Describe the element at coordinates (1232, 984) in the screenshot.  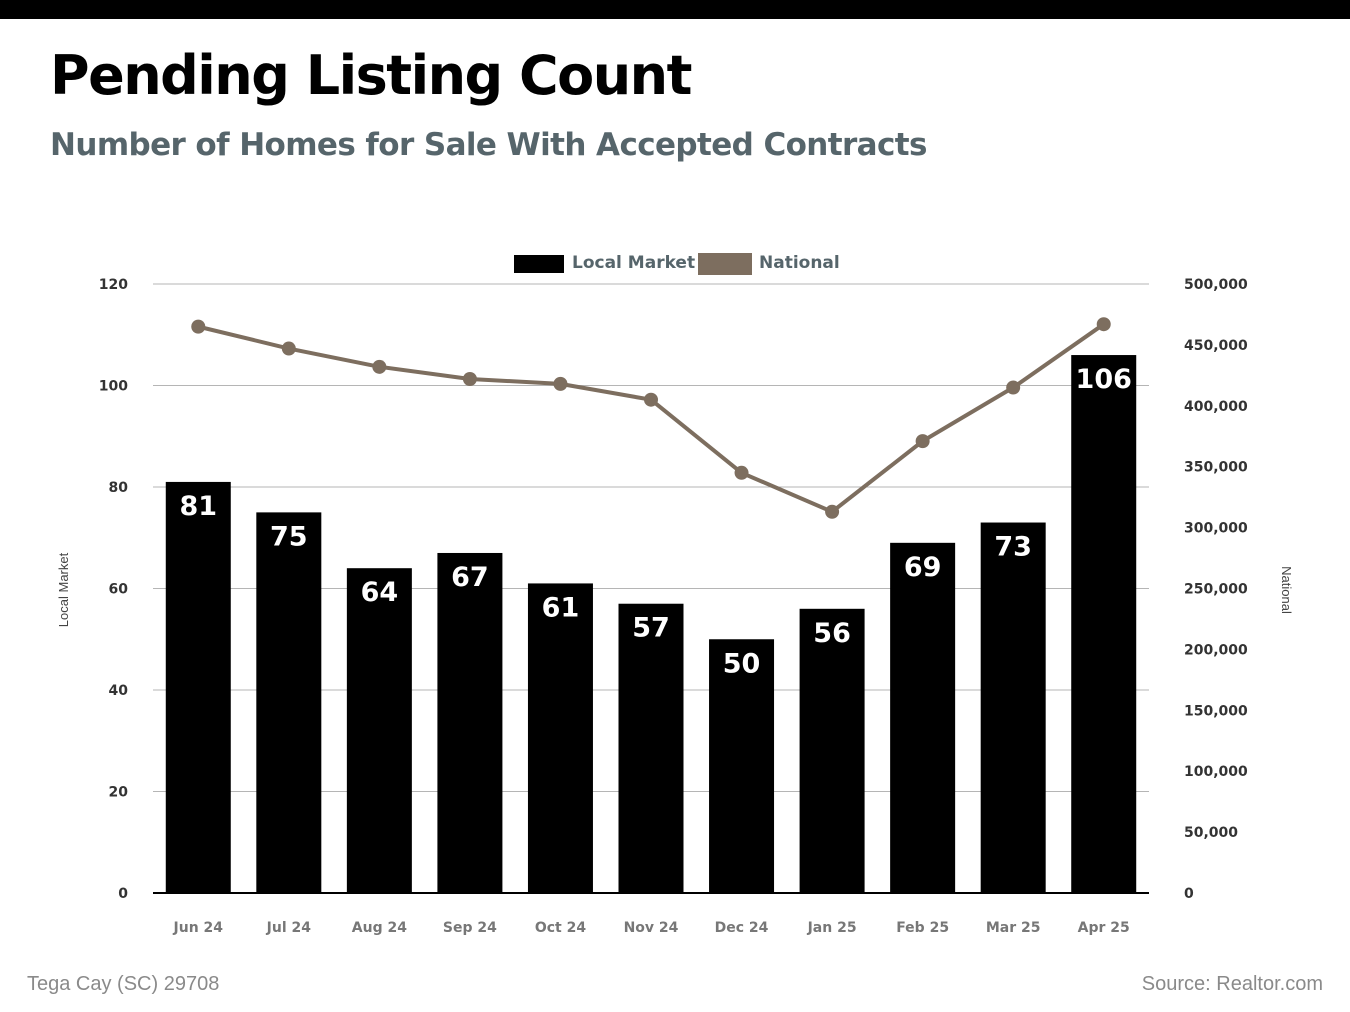
I see `source-label: Source: Realtor.com` at that location.